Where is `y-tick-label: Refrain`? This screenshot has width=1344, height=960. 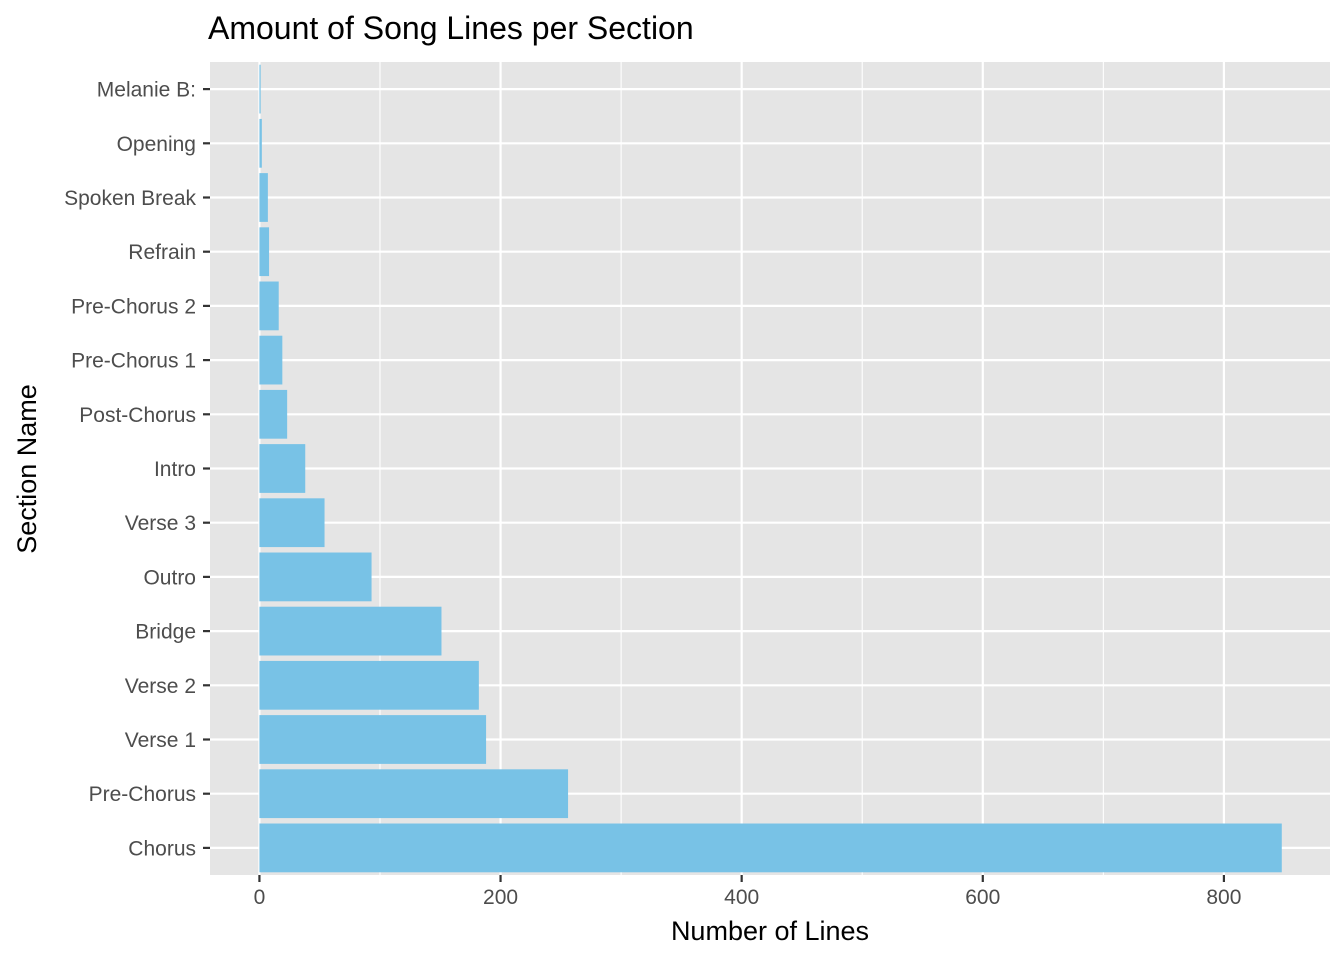
y-tick-label: Refrain is located at coordinates (162, 252).